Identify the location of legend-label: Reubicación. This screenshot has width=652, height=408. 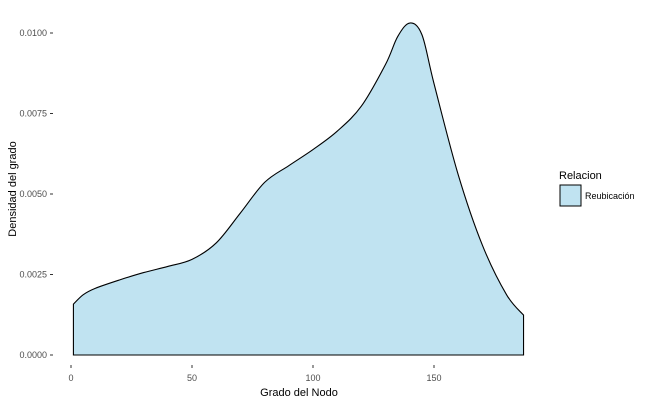
(610, 196).